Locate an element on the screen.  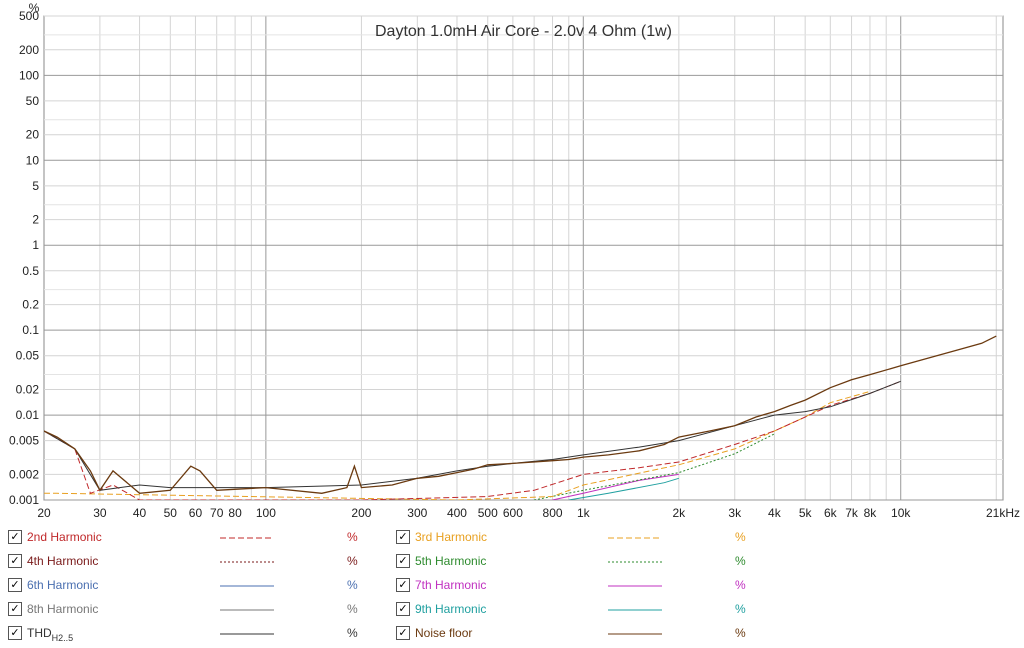
legend-row-8th-harmonic: ✓ 8th Harmonic% is located at coordinates (188, 610).